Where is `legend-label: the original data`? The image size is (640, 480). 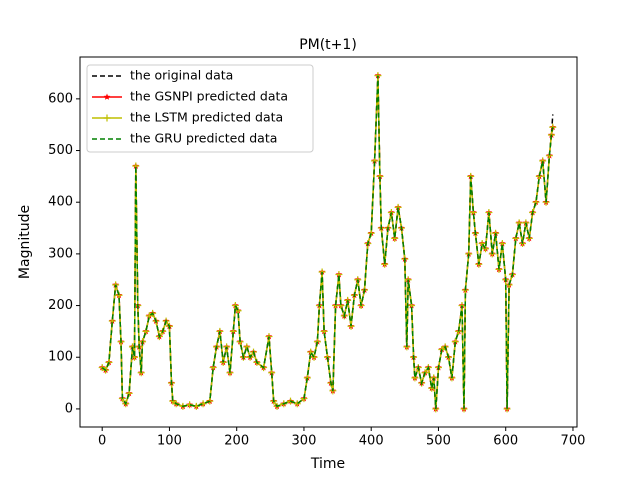 legend-label: the original data is located at coordinates (181, 75).